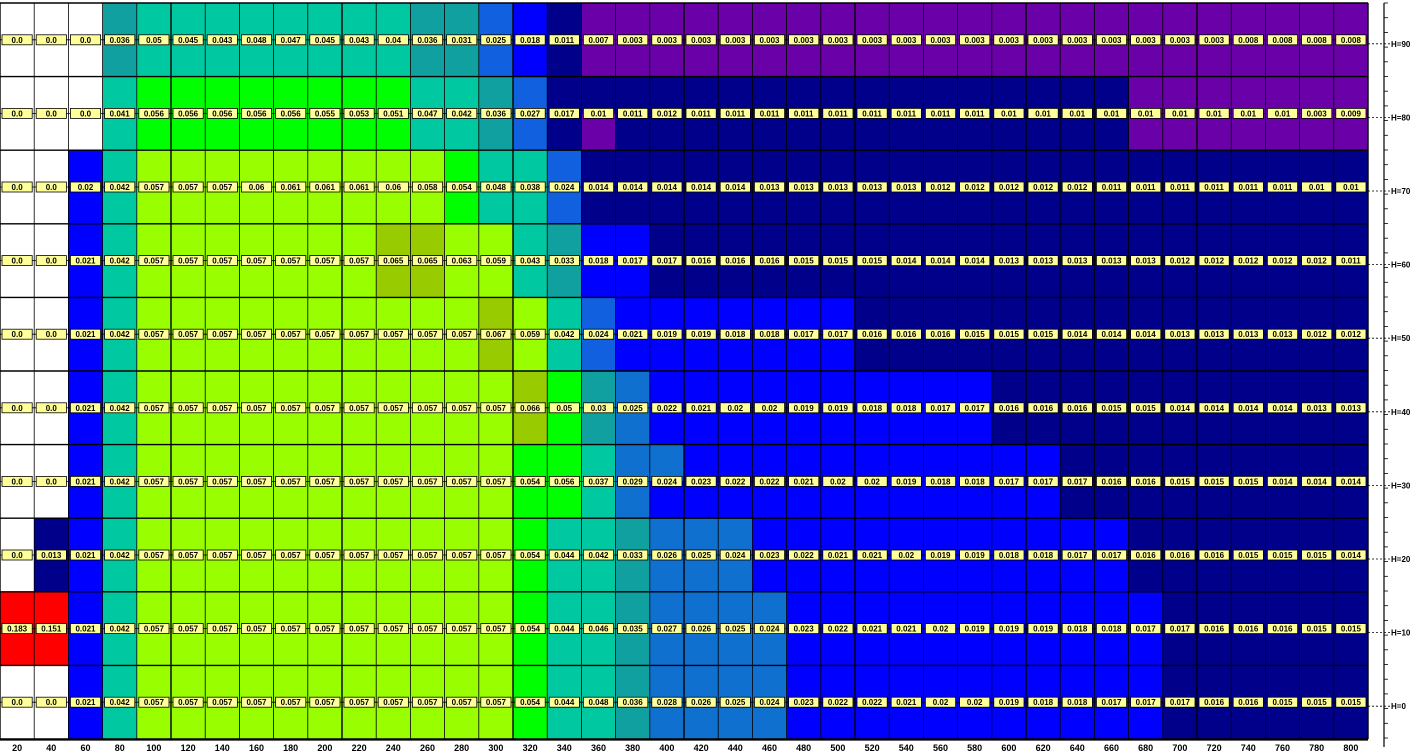 This screenshot has height=753, width=1415. What do you see at coordinates (17, 629) in the screenshot?
I see `value-label: 0.183` at bounding box center [17, 629].